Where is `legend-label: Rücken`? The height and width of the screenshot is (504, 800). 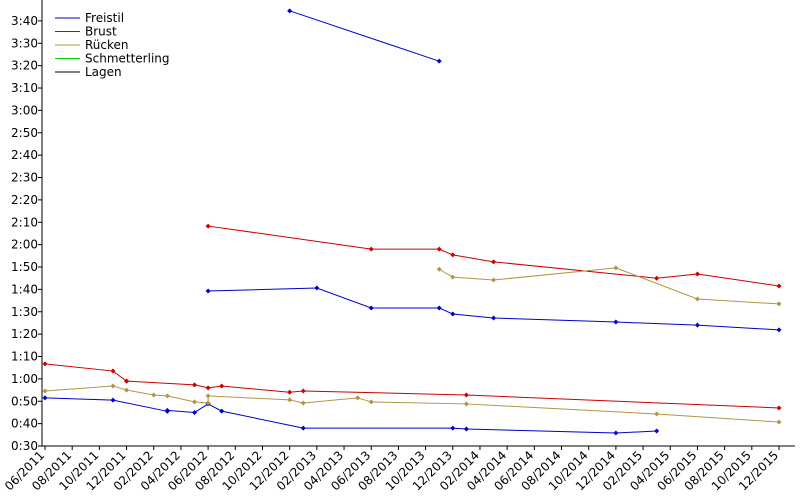
legend-label: Rücken is located at coordinates (107, 45).